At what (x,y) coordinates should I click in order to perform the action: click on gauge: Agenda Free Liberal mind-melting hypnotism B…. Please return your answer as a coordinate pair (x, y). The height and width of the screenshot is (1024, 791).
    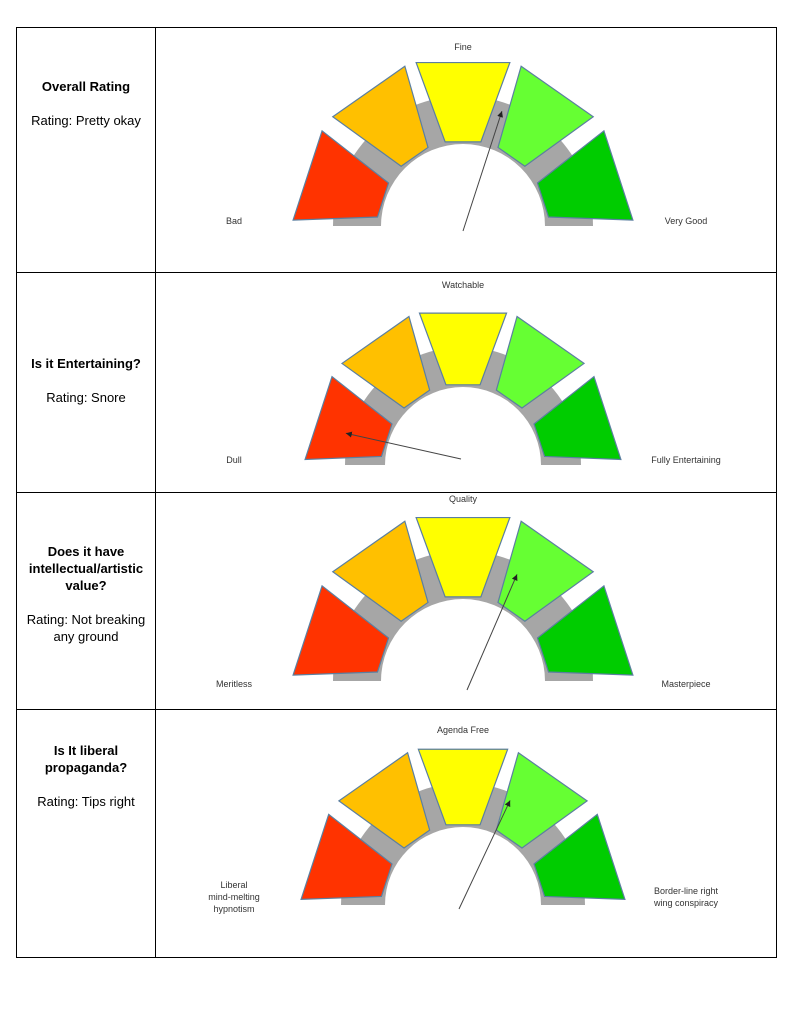
    Looking at the image, I should click on (463, 819).